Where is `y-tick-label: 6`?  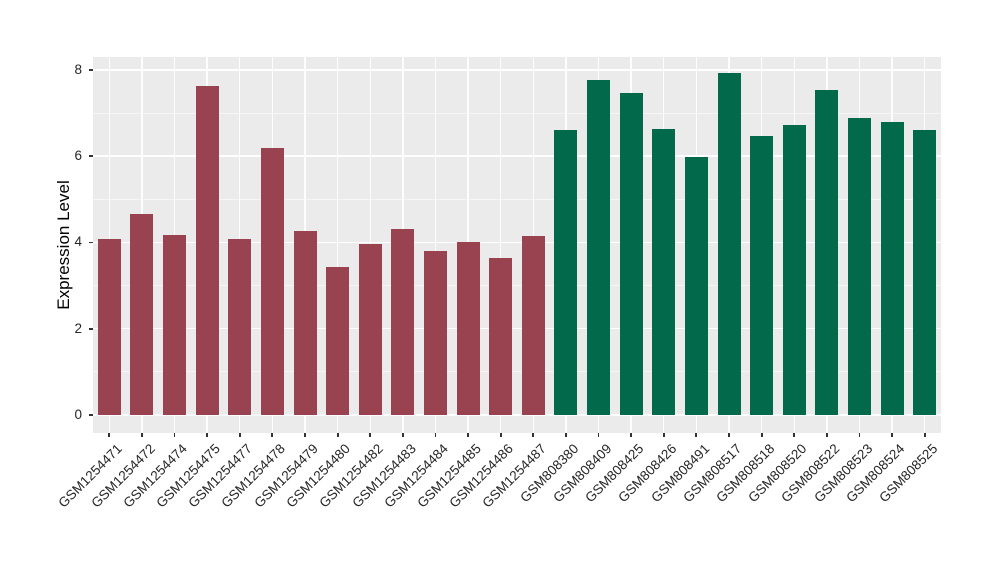 y-tick-label: 6 is located at coordinates (78, 156).